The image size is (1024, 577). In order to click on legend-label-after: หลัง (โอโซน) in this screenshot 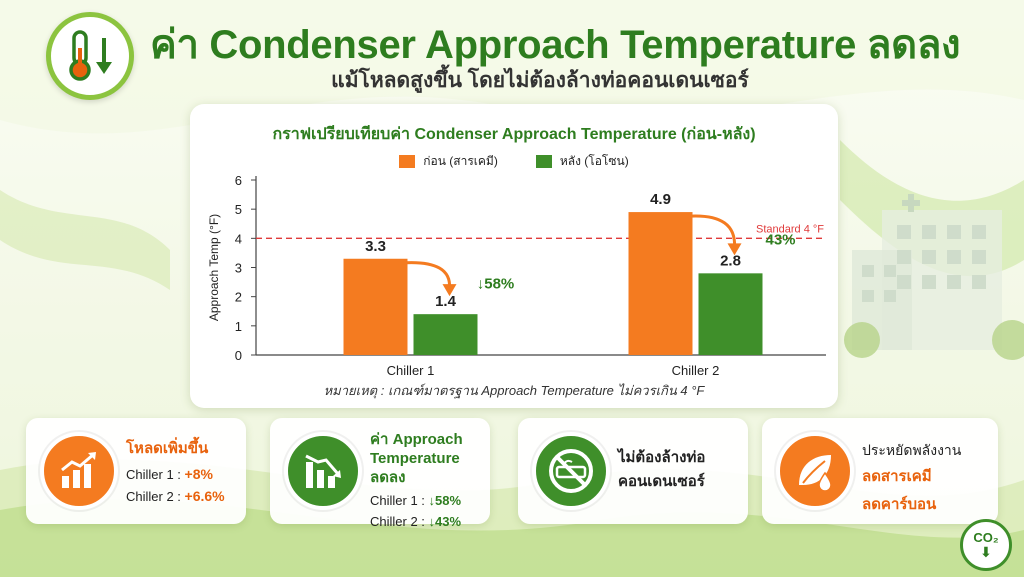, I will do `click(594, 161)`.